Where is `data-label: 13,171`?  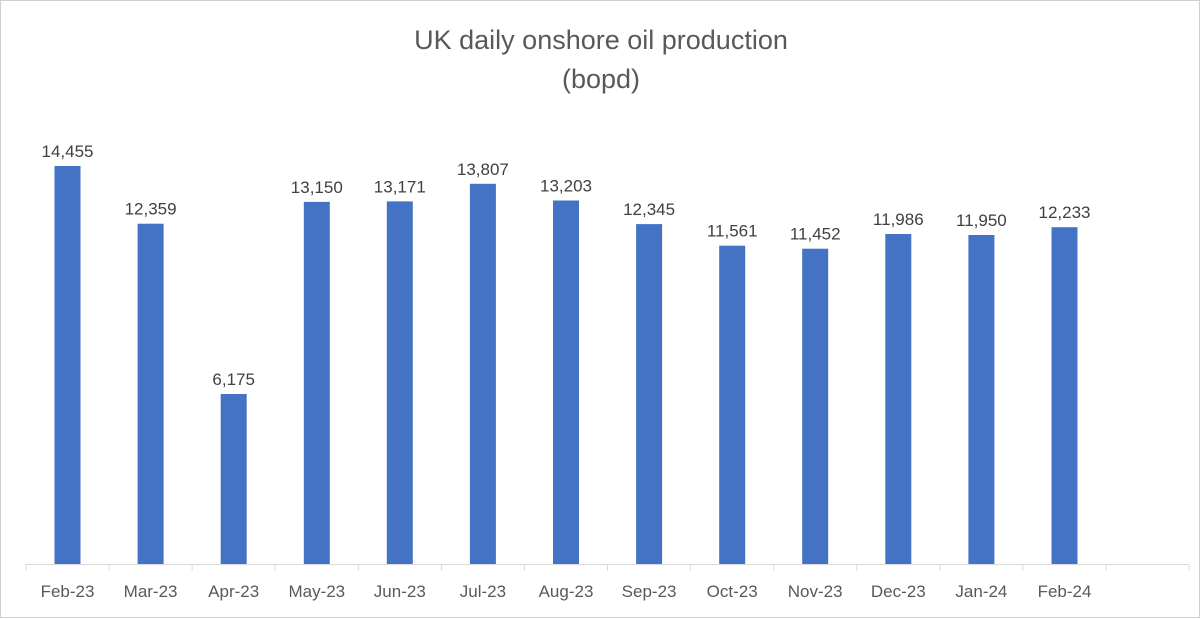 data-label: 13,171 is located at coordinates (400, 186).